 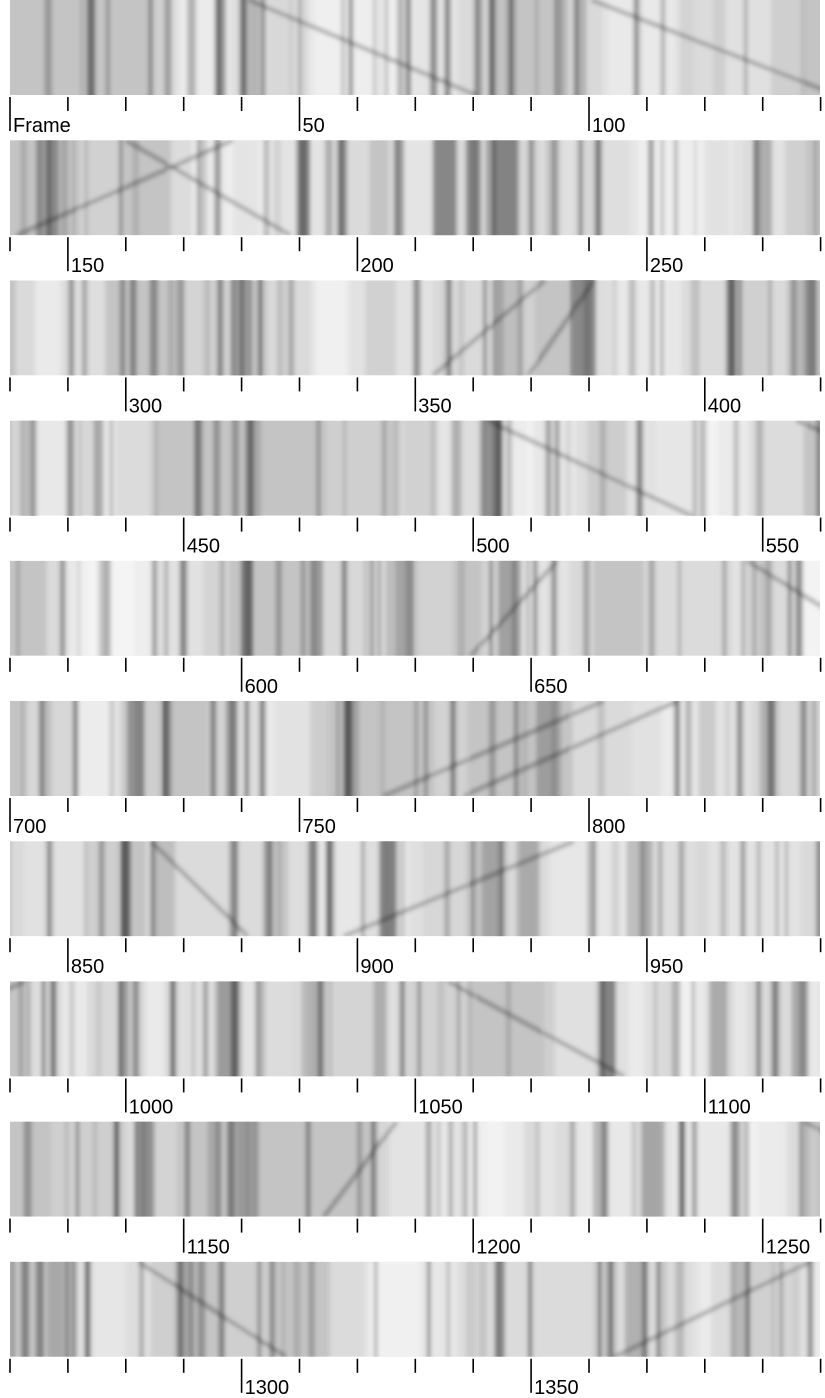 I want to click on frame-label: 850, so click(x=87, y=967).